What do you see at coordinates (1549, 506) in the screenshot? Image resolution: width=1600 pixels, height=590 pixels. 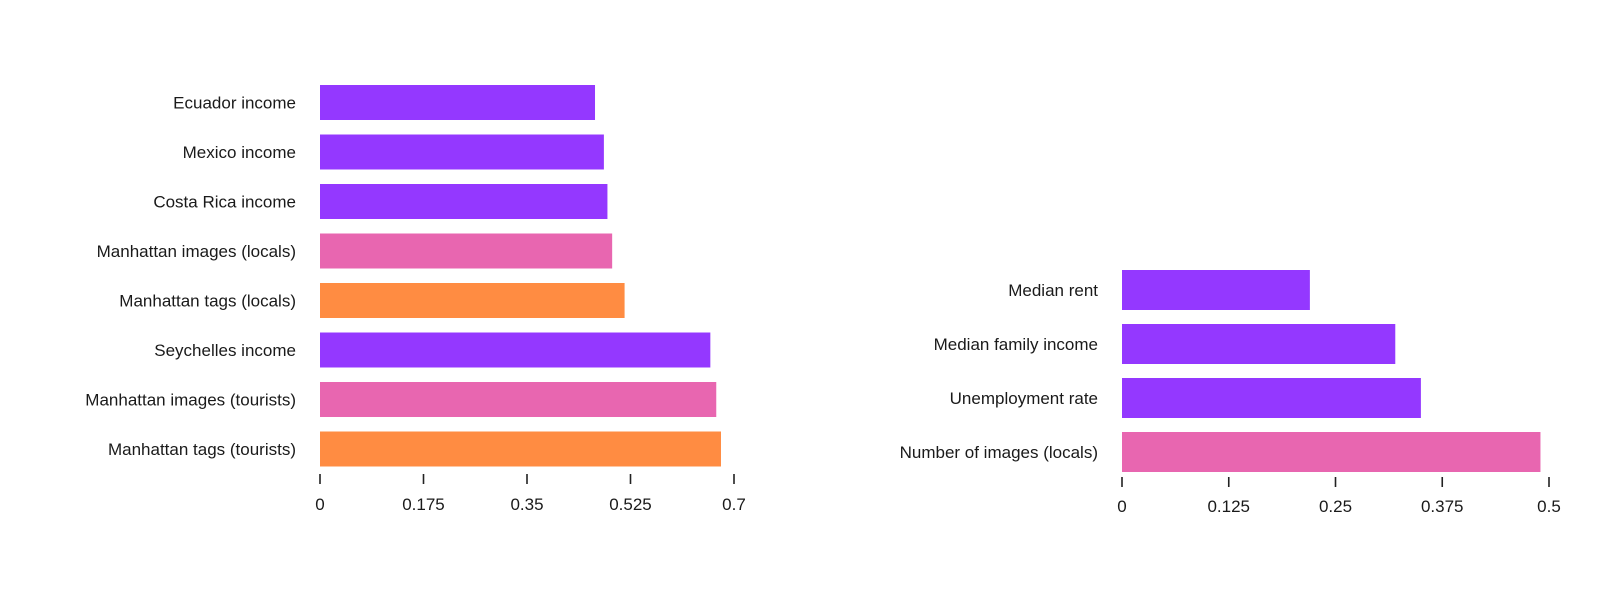 I see `right-tick-label-5: 0.5` at bounding box center [1549, 506].